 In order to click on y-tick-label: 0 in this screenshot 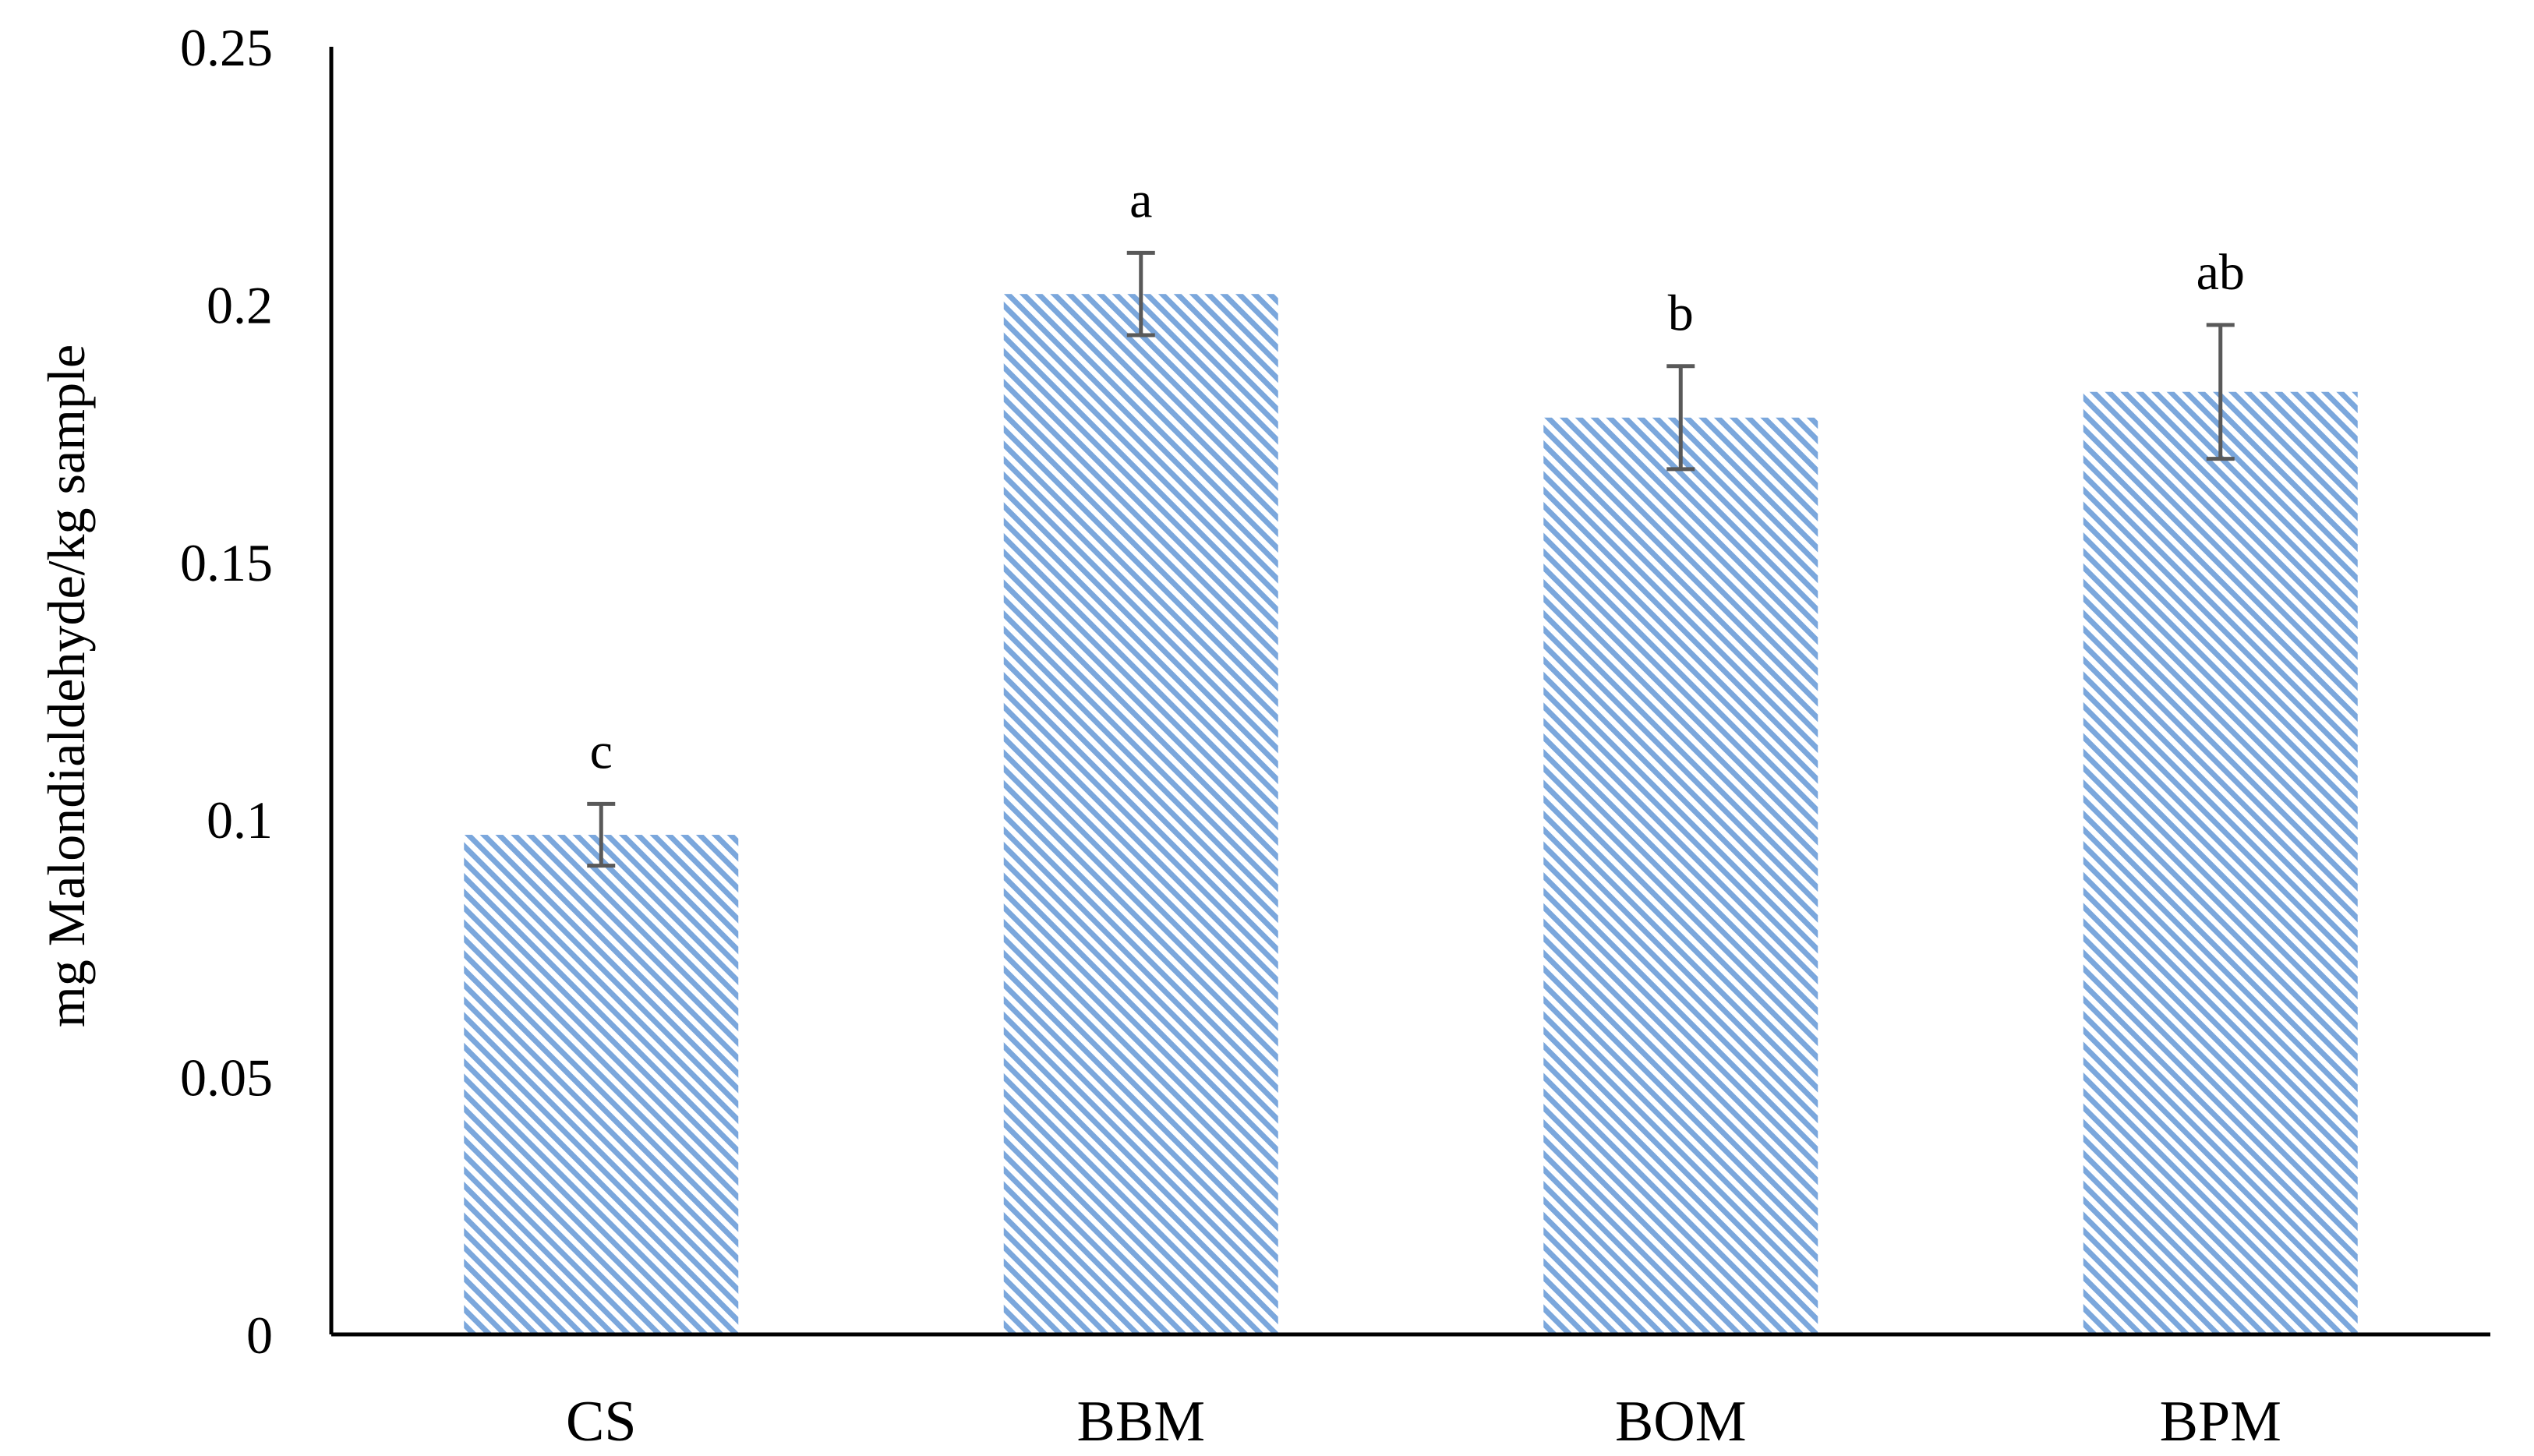, I will do `click(259, 1335)`.